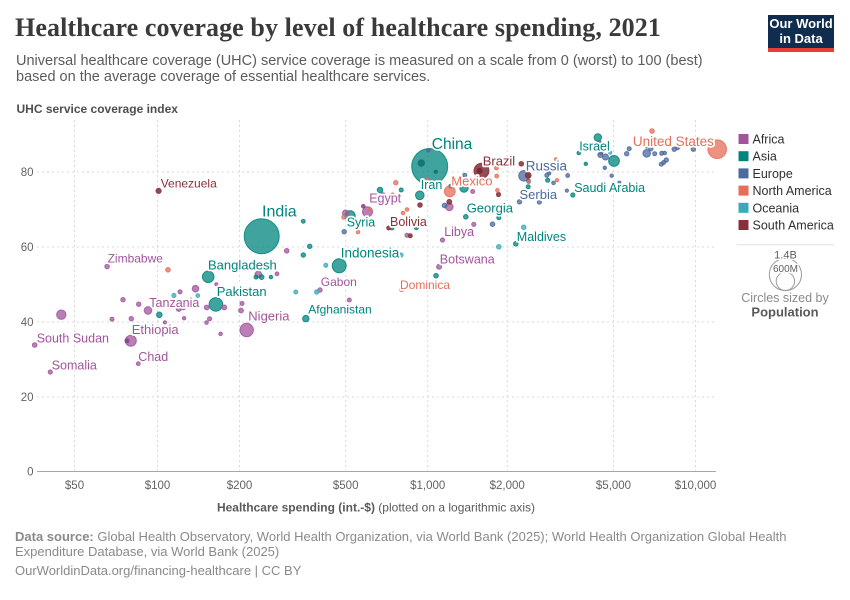 This screenshot has width=850, height=600. I want to click on svg-text: Bangladesh, so click(242, 264).